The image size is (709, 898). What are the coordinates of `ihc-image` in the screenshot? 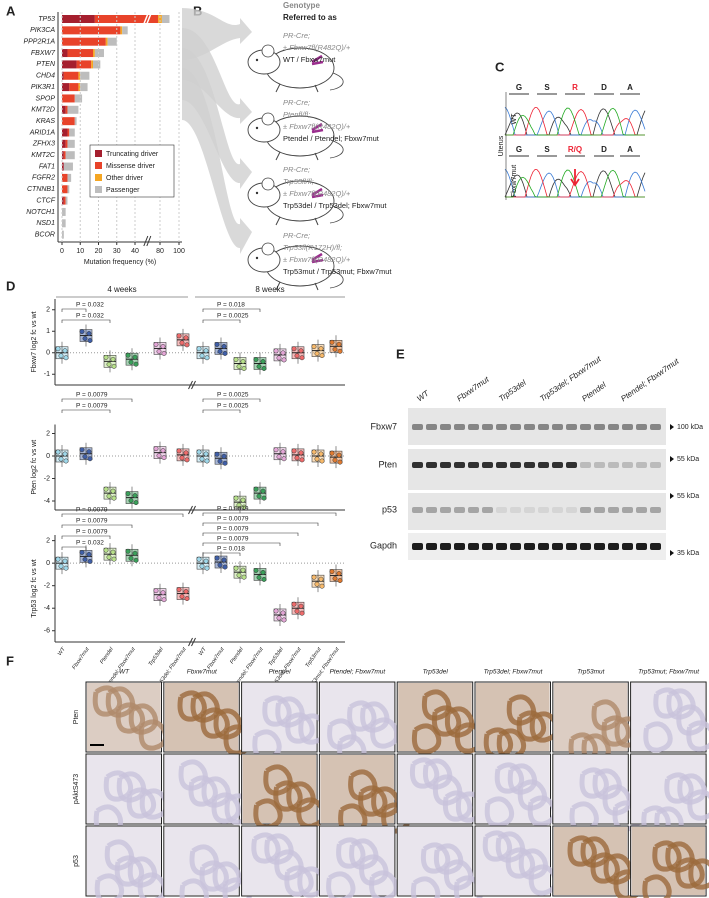 It's located at (123, 717).